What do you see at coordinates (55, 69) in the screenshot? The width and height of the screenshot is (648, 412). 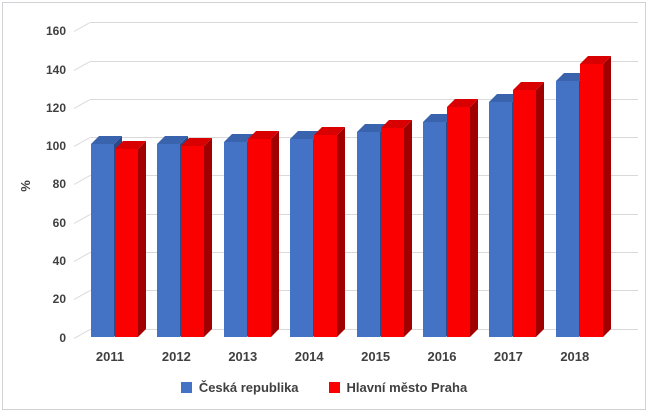 I see `y-axis-tick-label: 140` at bounding box center [55, 69].